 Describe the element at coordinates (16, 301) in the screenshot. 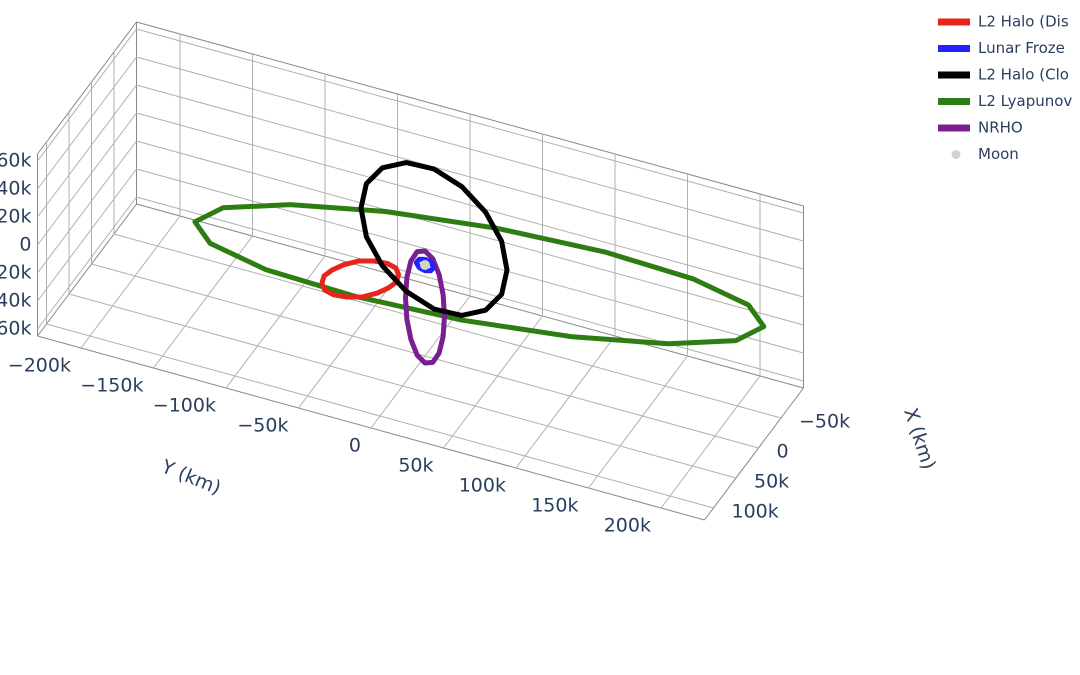

I see `z-tick-label: −40k` at that location.